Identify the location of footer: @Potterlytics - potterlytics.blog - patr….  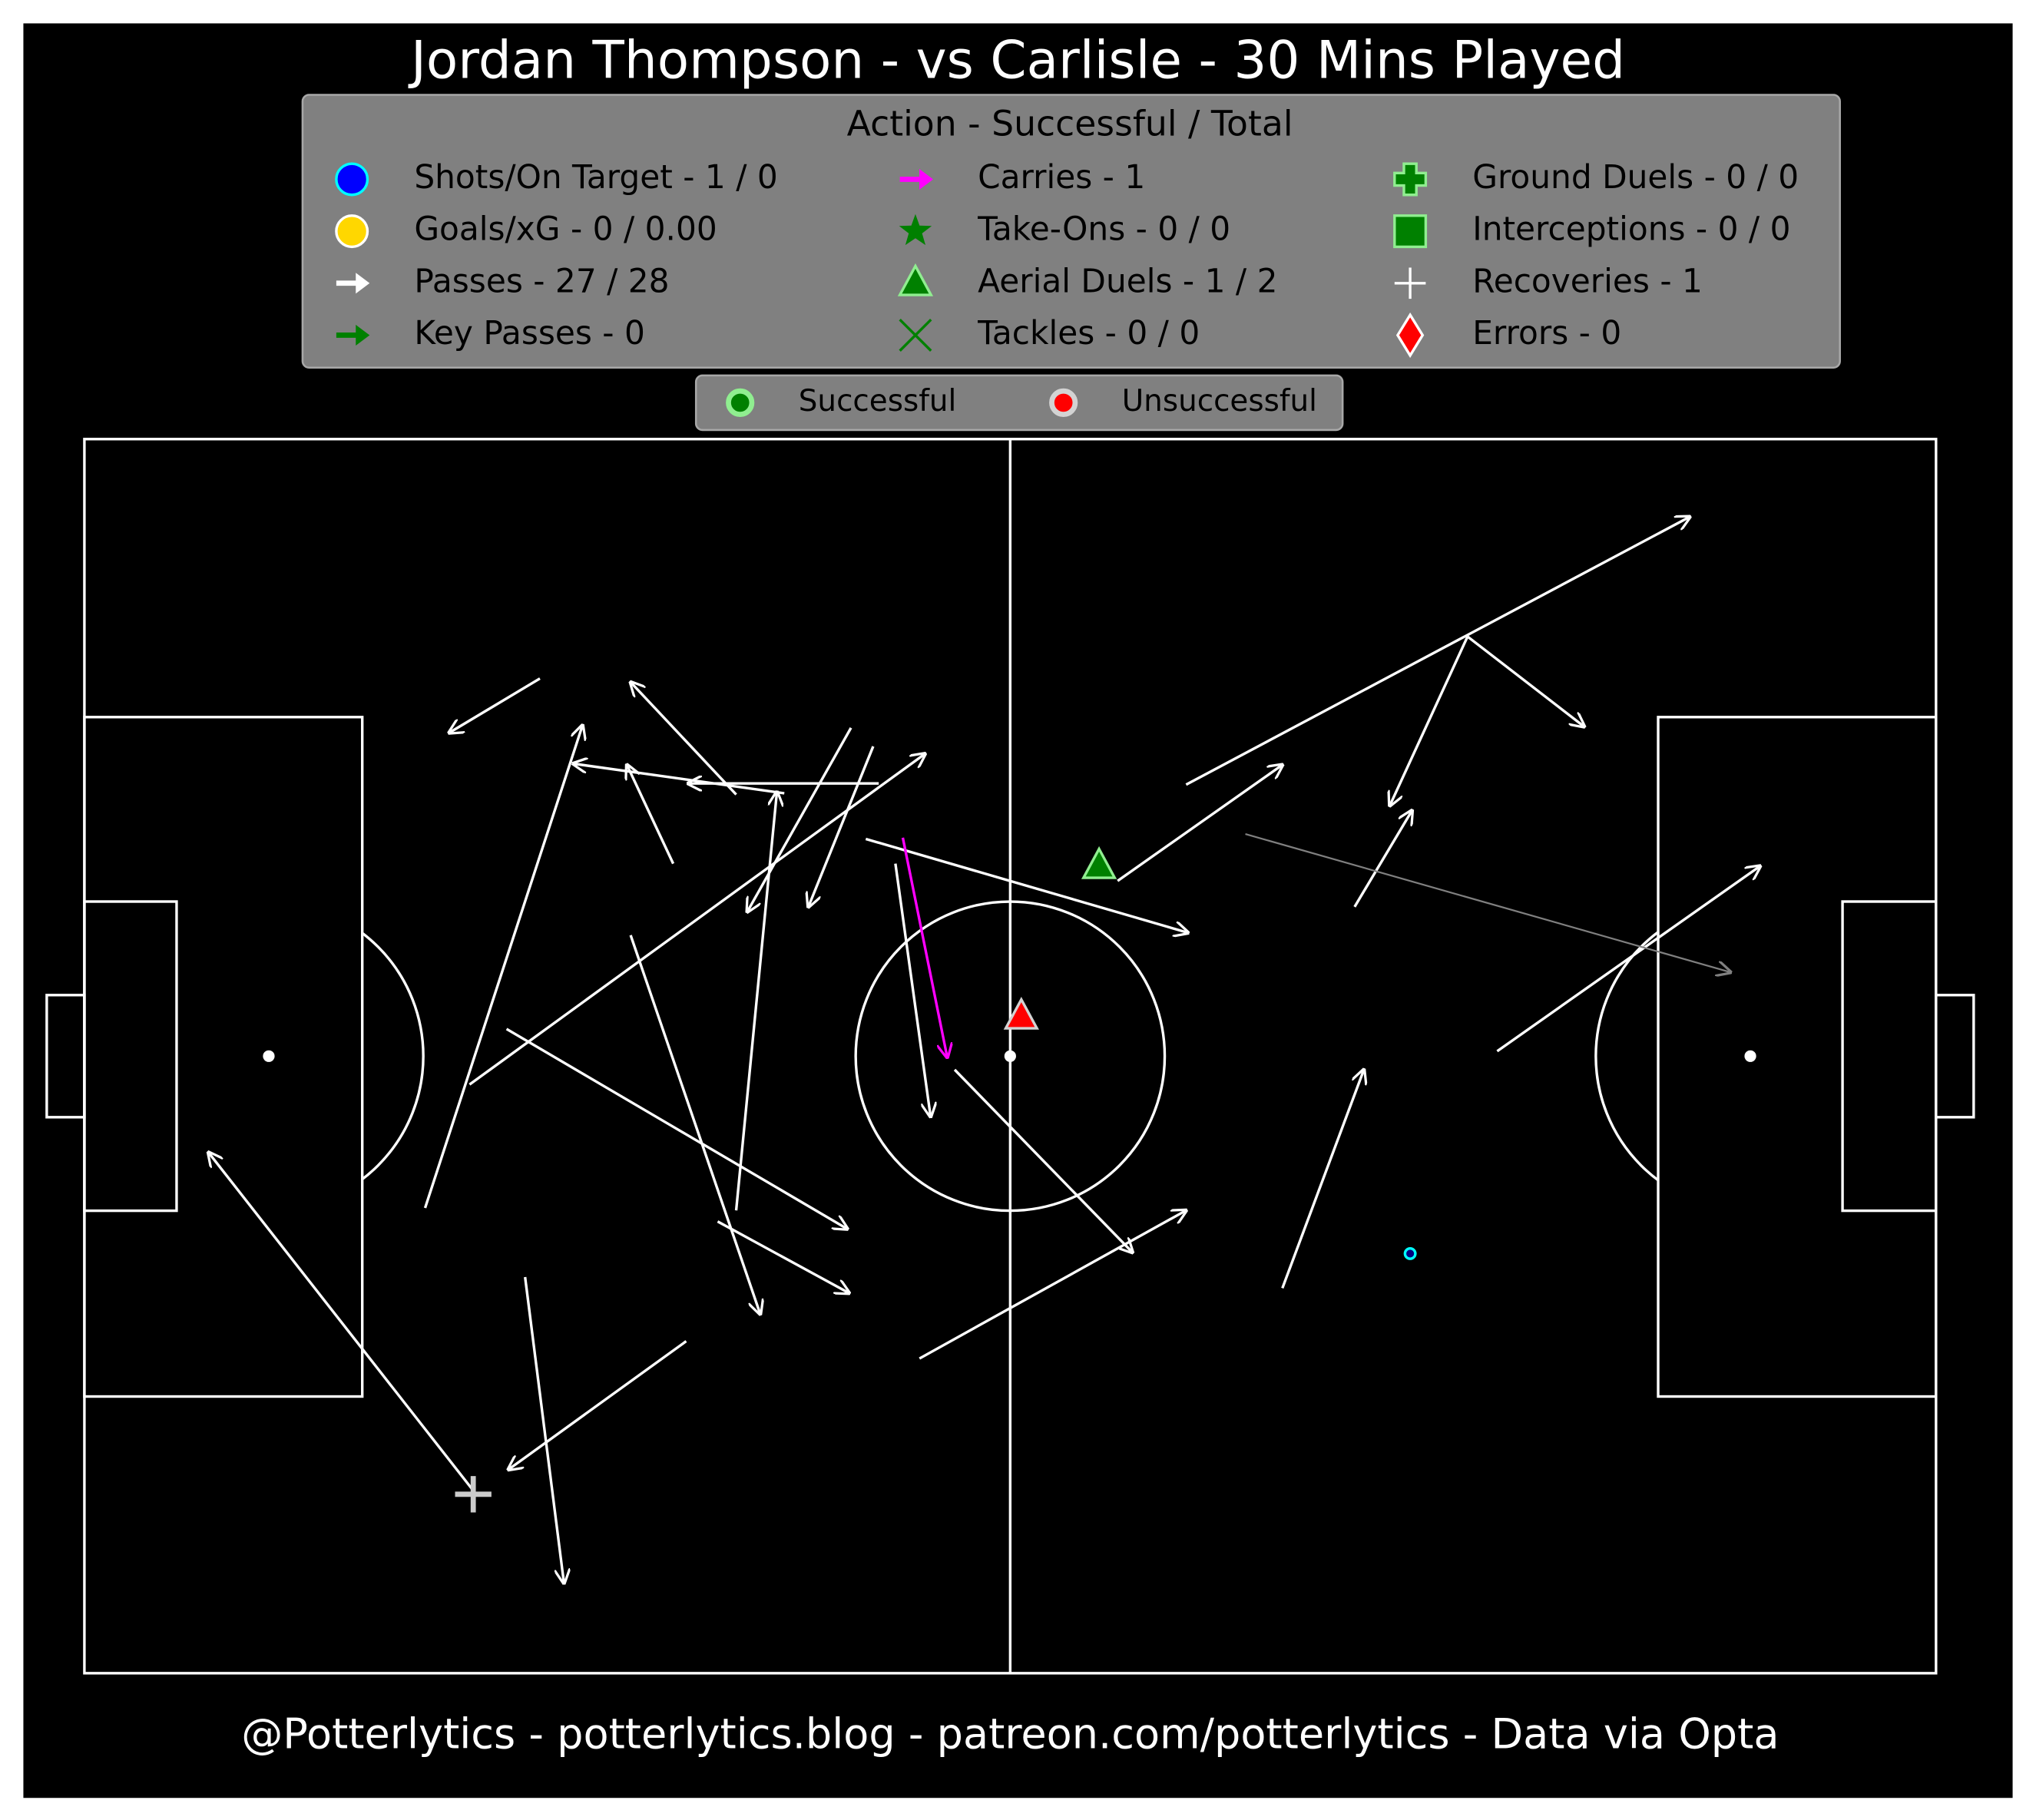
(1010, 1733).